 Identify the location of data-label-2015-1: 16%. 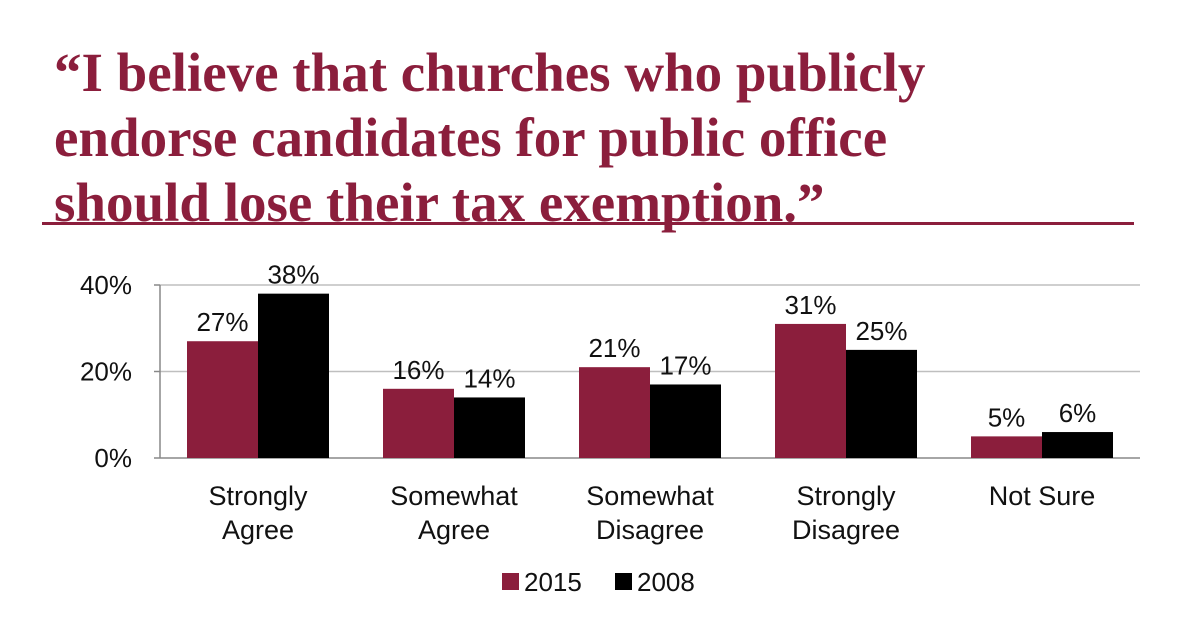
(418, 370).